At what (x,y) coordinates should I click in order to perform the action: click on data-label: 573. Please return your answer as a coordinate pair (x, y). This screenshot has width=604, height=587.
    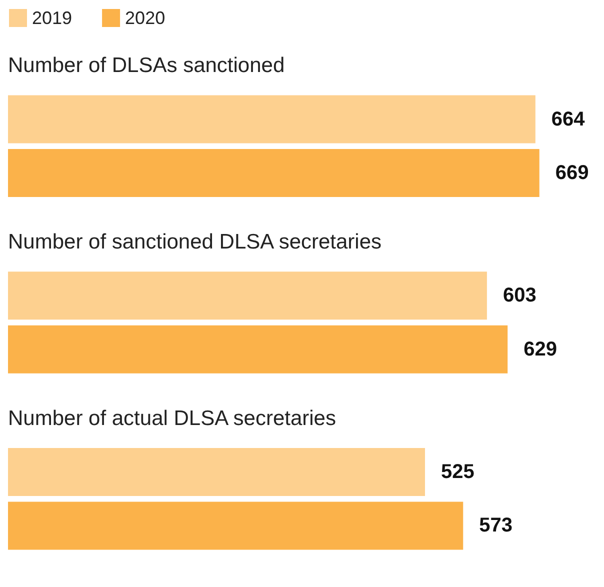
    Looking at the image, I should click on (495, 525).